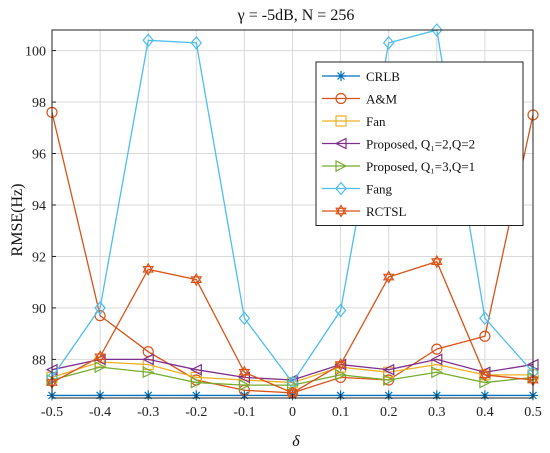 This screenshot has width=550, height=453. Describe the element at coordinates (35, 52) in the screenshot. I see `y-tick-label: 100` at that location.